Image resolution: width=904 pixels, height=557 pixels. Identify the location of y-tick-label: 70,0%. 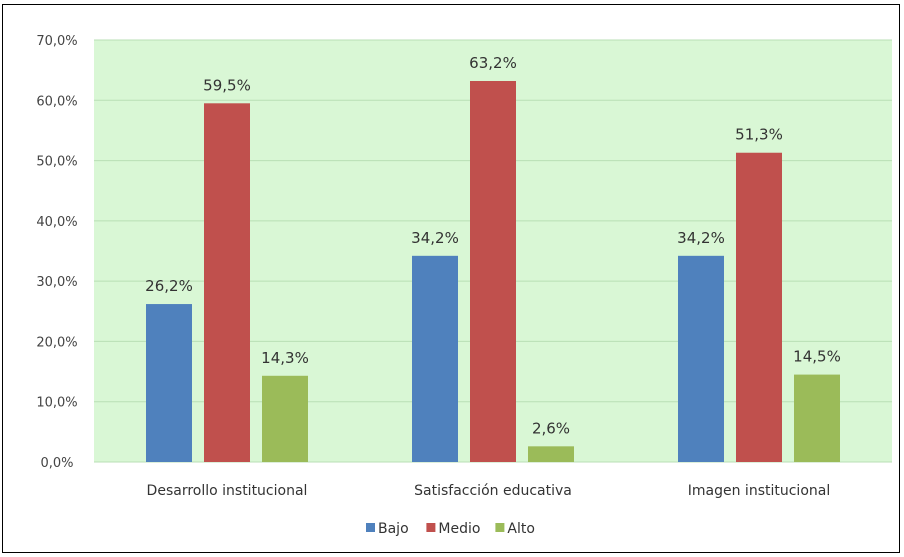
(56, 41).